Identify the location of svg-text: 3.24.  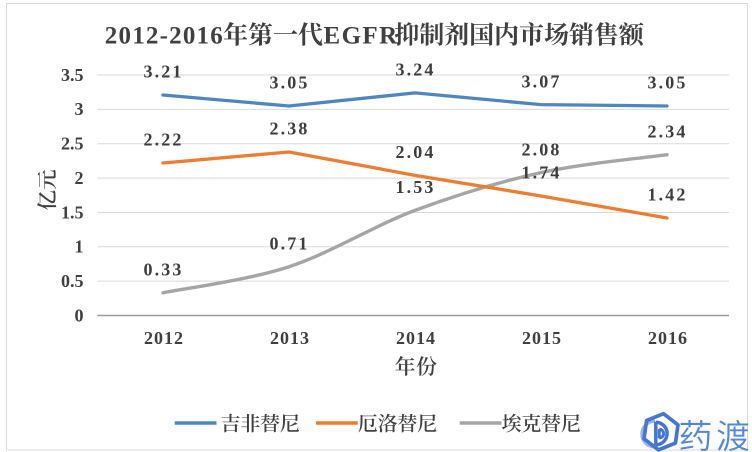
(416, 70).